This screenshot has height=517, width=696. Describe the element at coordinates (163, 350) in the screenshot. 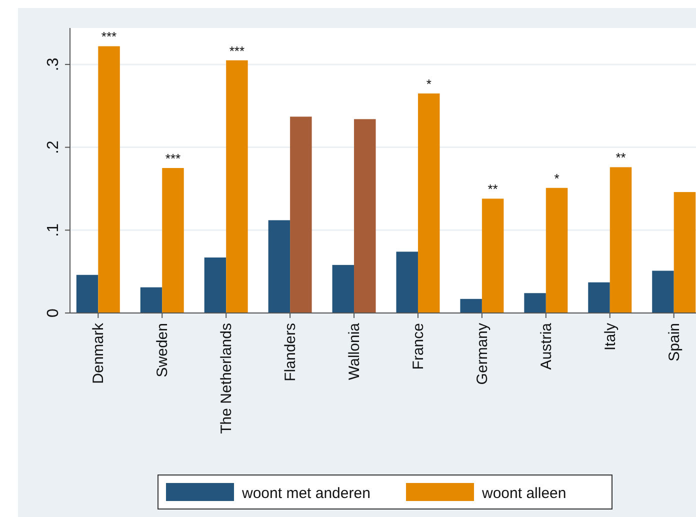

I see `x-tick-label: Sweden` at that location.